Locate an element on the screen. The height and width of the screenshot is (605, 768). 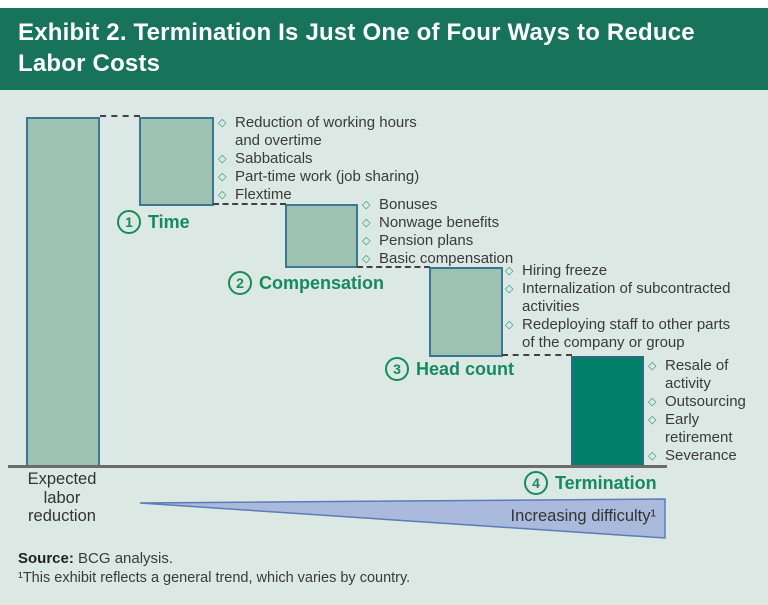
list-item-text: Flextime is located at coordinates (263, 194).